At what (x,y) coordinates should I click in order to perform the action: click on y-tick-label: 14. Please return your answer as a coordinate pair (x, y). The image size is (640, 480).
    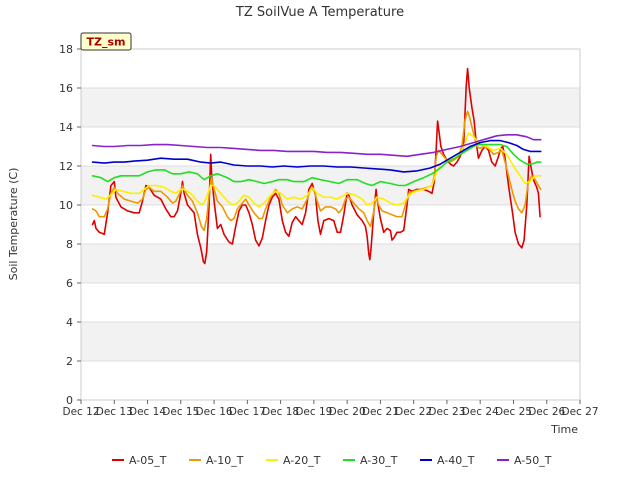
    Looking at the image, I should click on (66, 127).